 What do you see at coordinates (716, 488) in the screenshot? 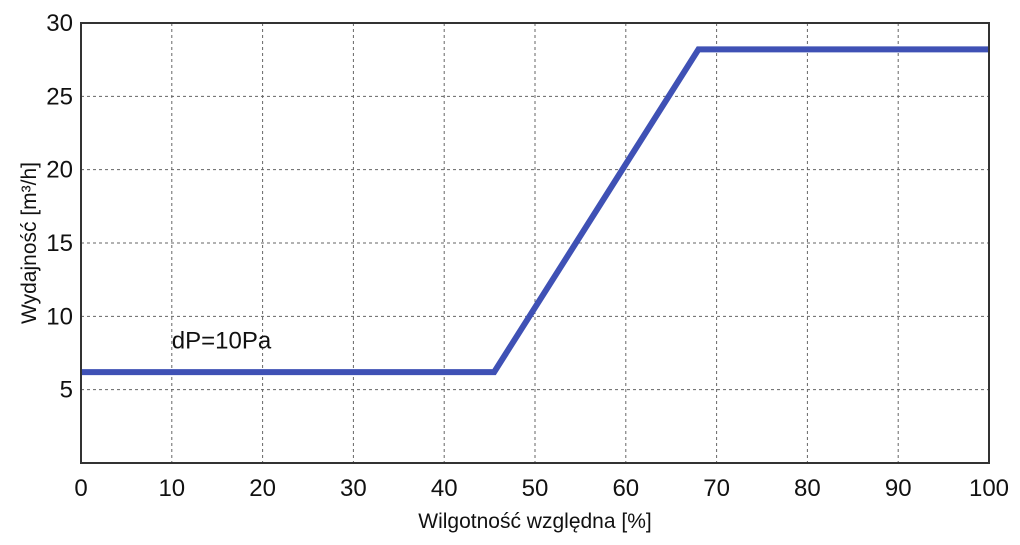
I see `x-tick-label: 70` at bounding box center [716, 488].